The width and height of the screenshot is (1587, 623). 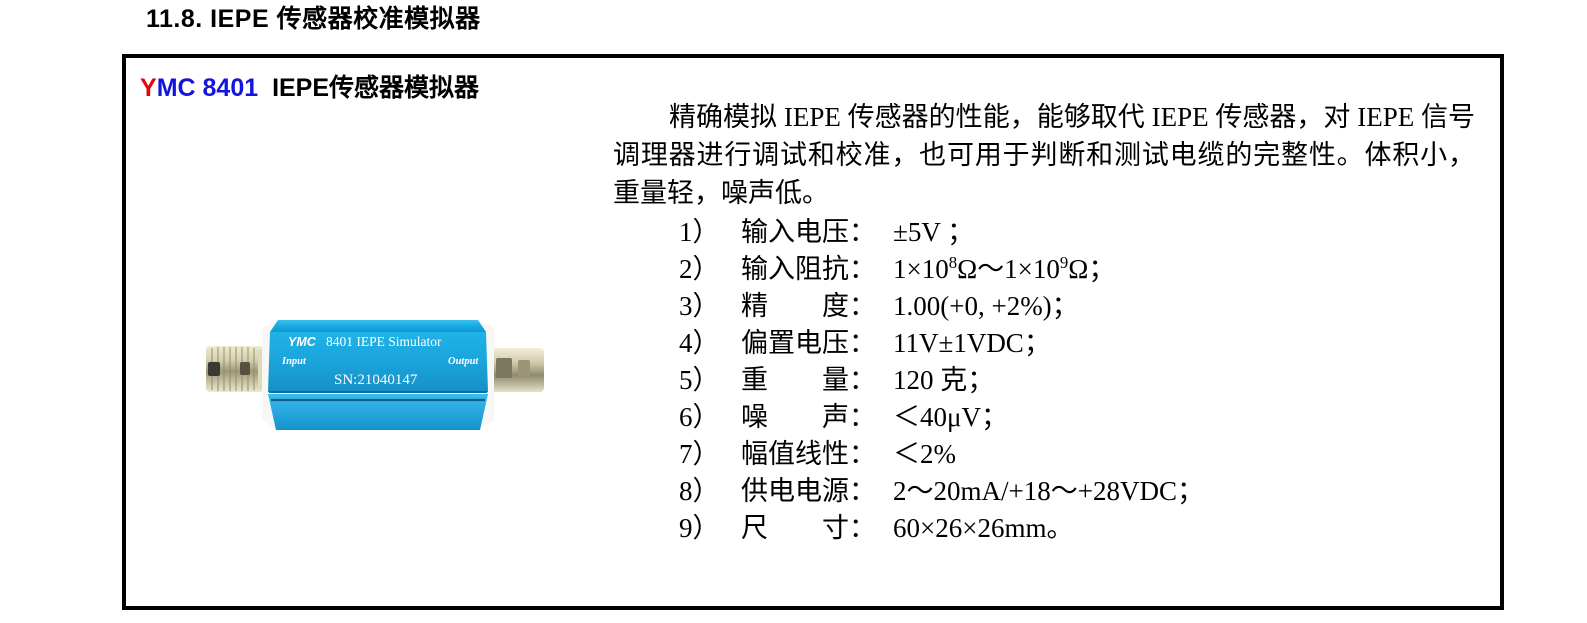 I want to click on brand-letter-y: Y, so click(x=148, y=88).